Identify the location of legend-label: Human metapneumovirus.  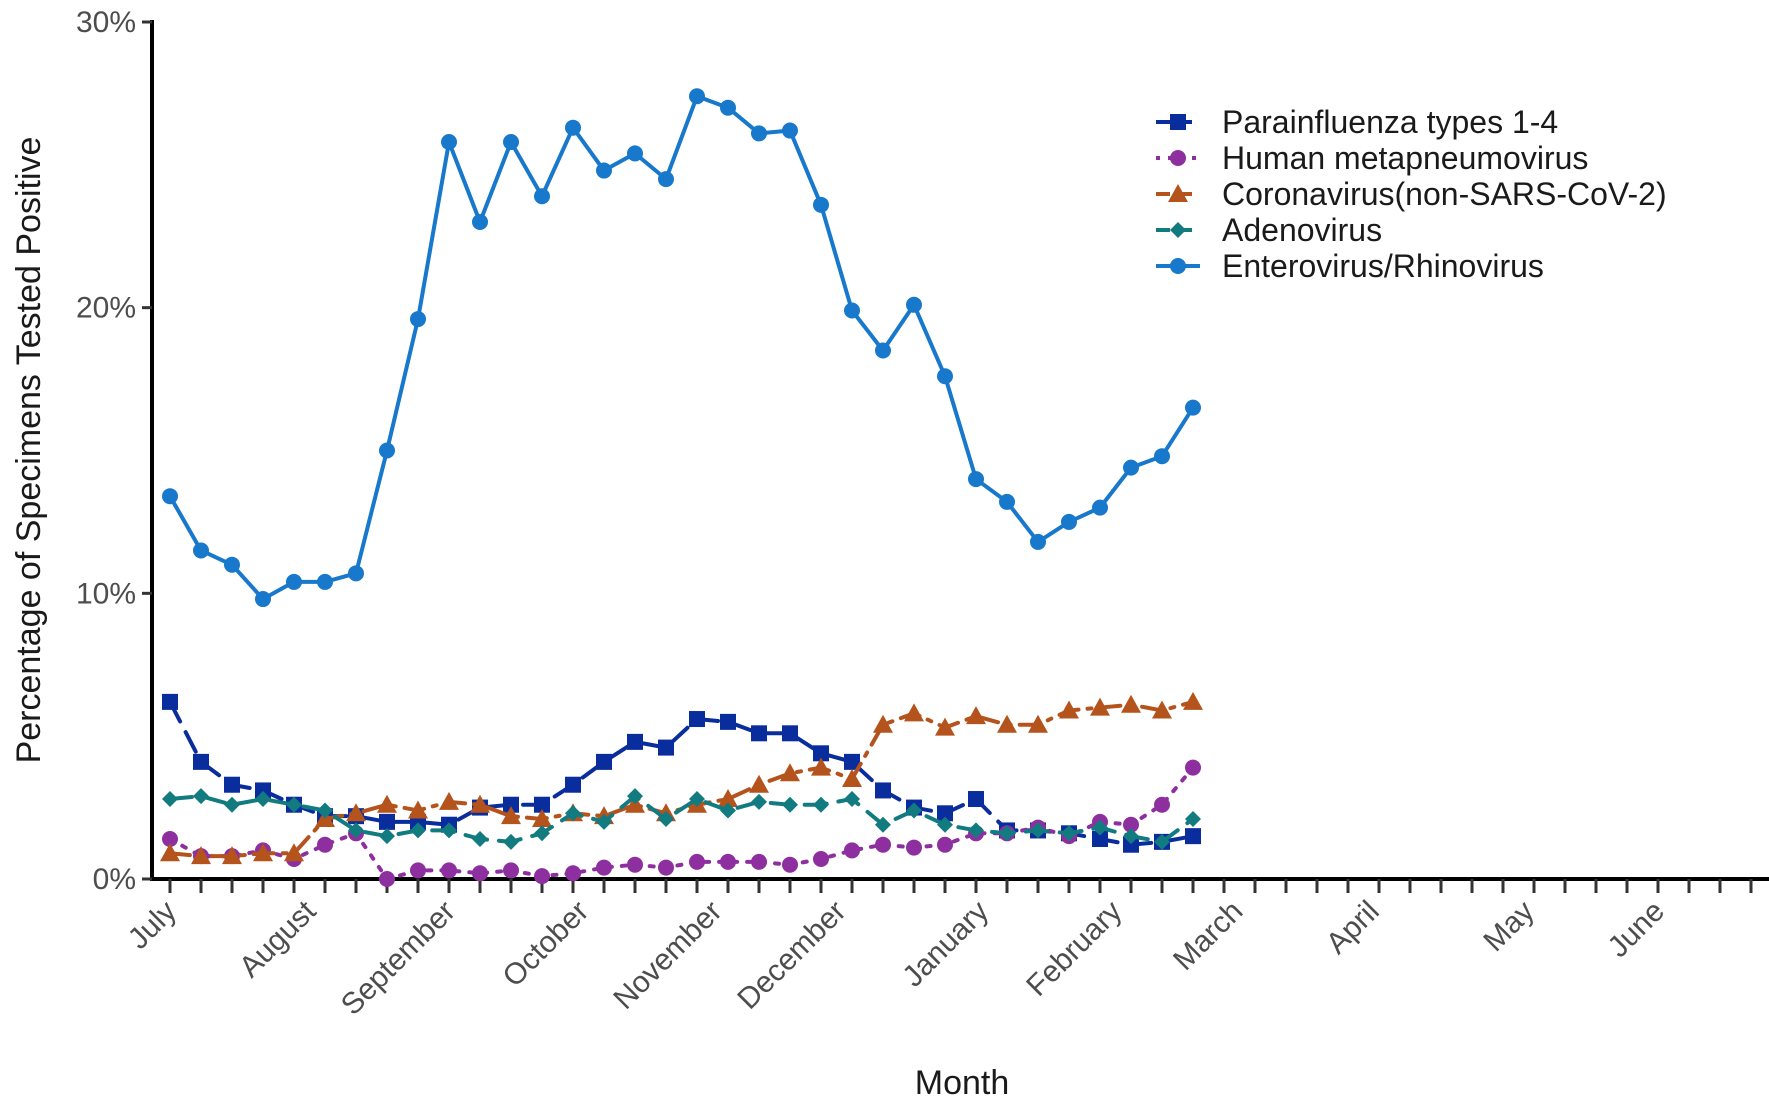
(1405, 158).